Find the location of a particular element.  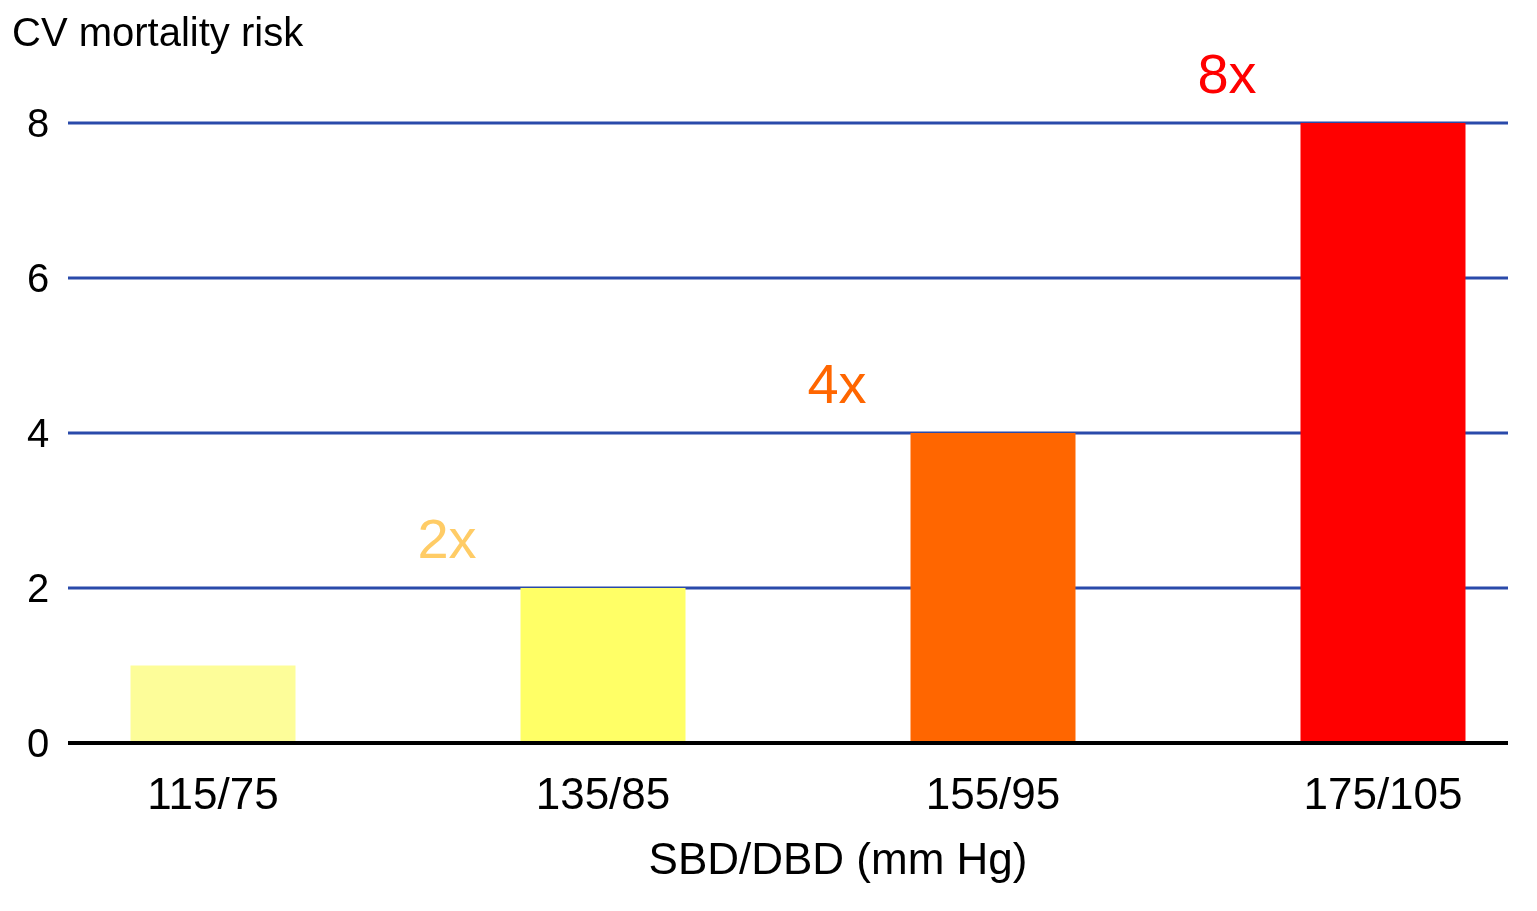

y-tick-label: 0 is located at coordinates (38, 743).